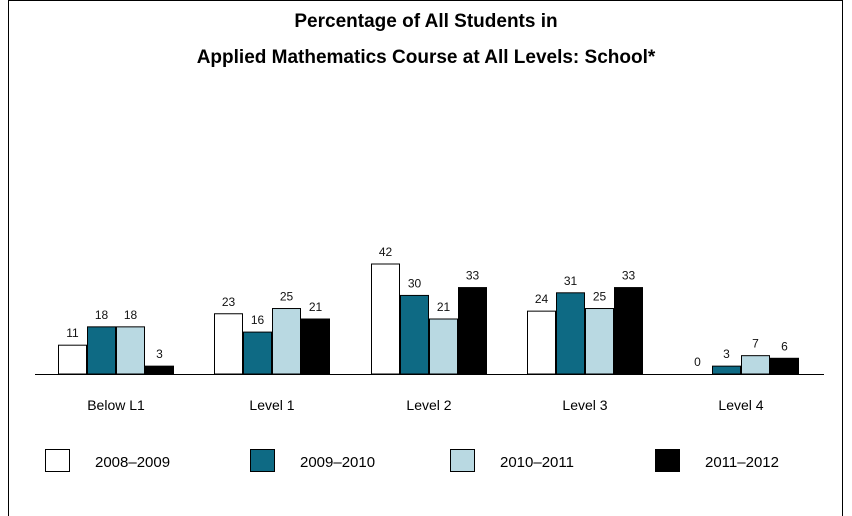 Image resolution: width=852 pixels, height=516 pixels. What do you see at coordinates (425, 21) in the screenshot?
I see `chart-title-line-1: Percentage of All Students in` at bounding box center [425, 21].